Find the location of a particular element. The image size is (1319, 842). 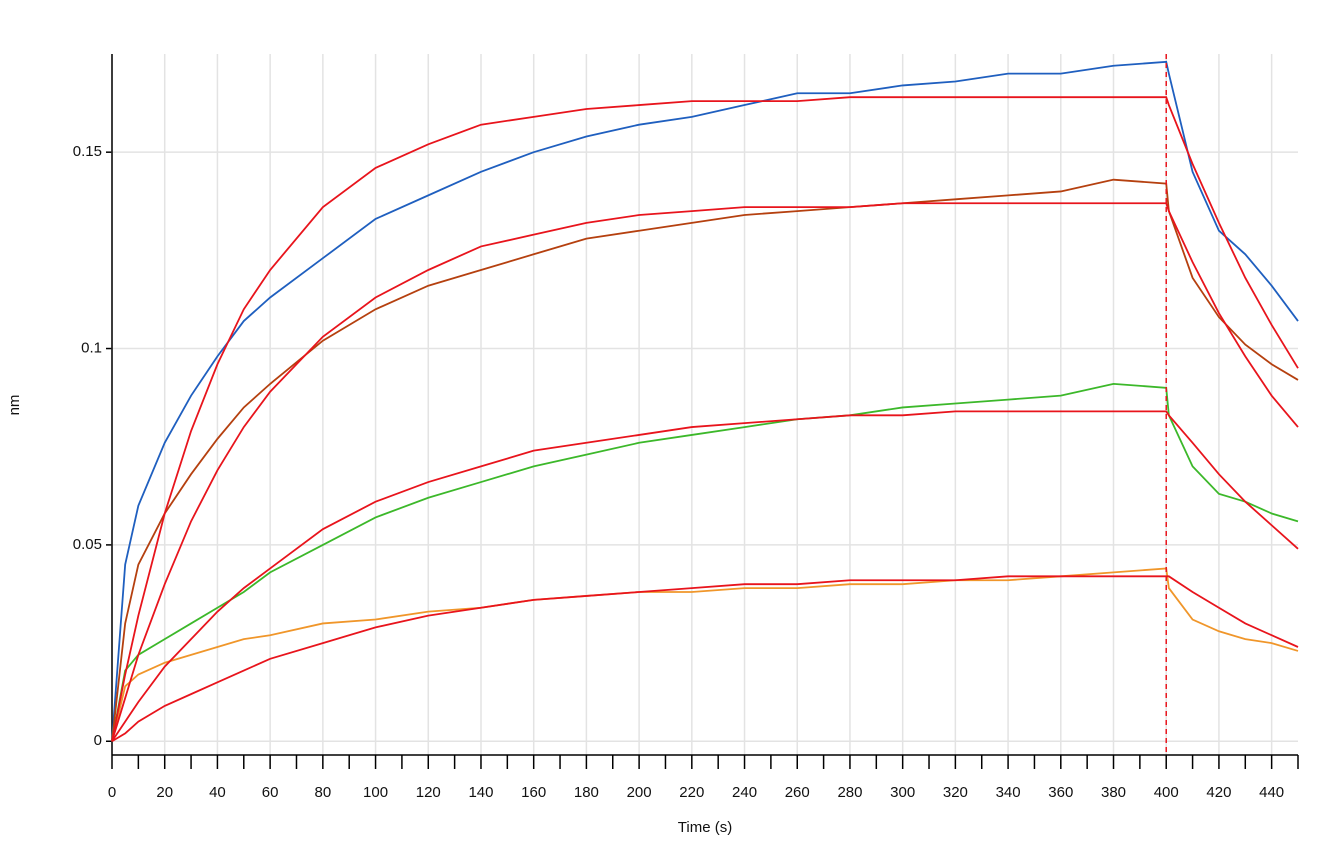

x-tick-label: 400 is located at coordinates (1166, 792).